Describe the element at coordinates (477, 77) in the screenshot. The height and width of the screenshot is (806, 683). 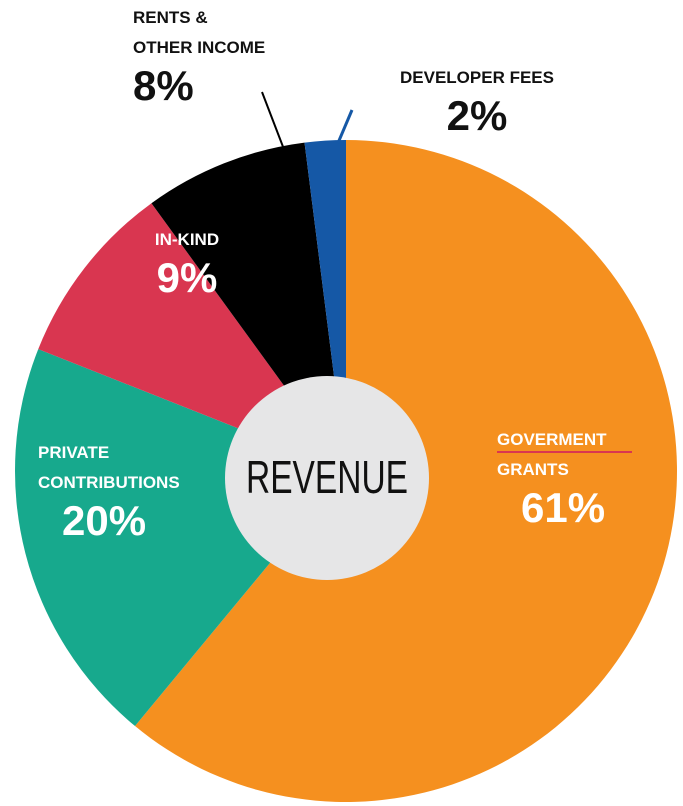
I see `slice-name: DEVELOPER FEES` at that location.